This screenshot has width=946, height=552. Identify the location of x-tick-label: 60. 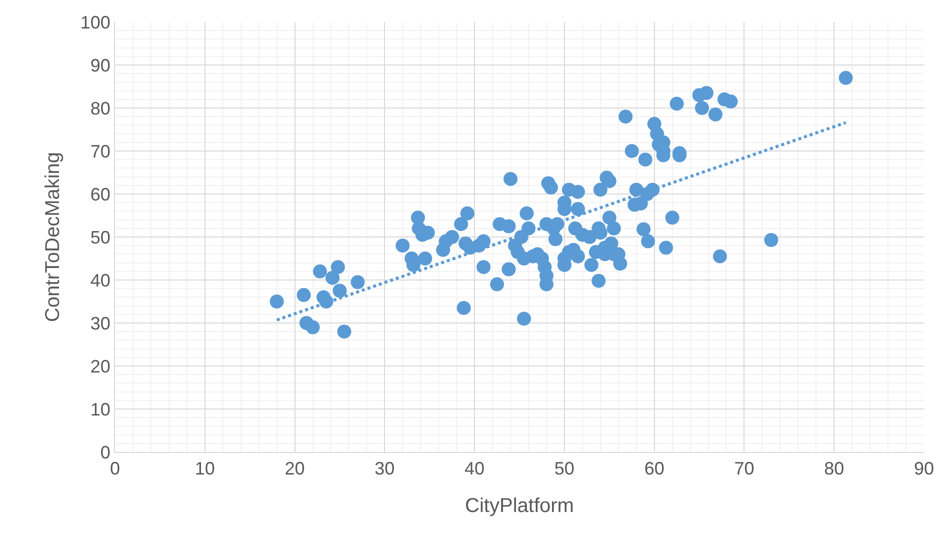
(654, 468).